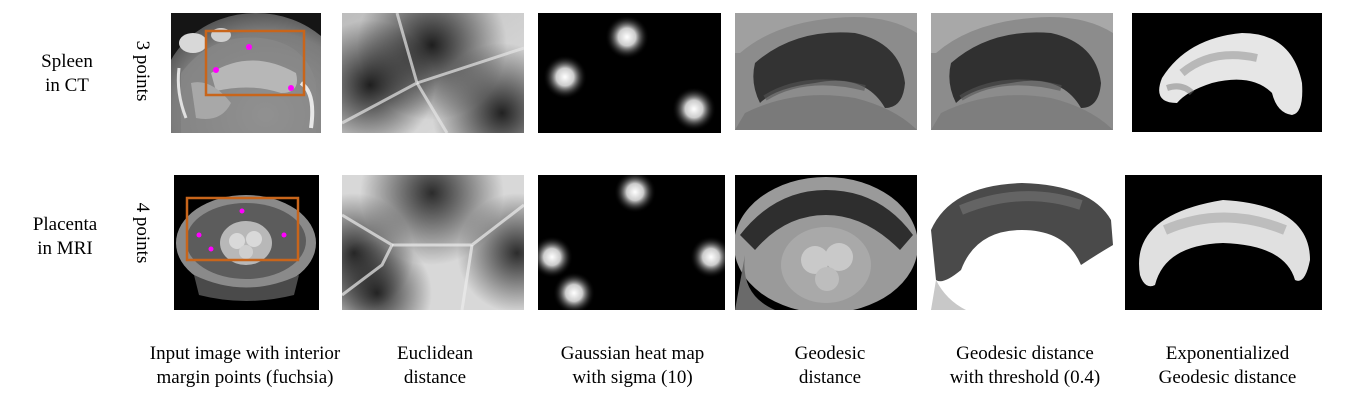 Image resolution: width=1353 pixels, height=403 pixels. What do you see at coordinates (632, 353) in the screenshot?
I see `caption-gaussian-line1: Gaussian heat map` at bounding box center [632, 353].